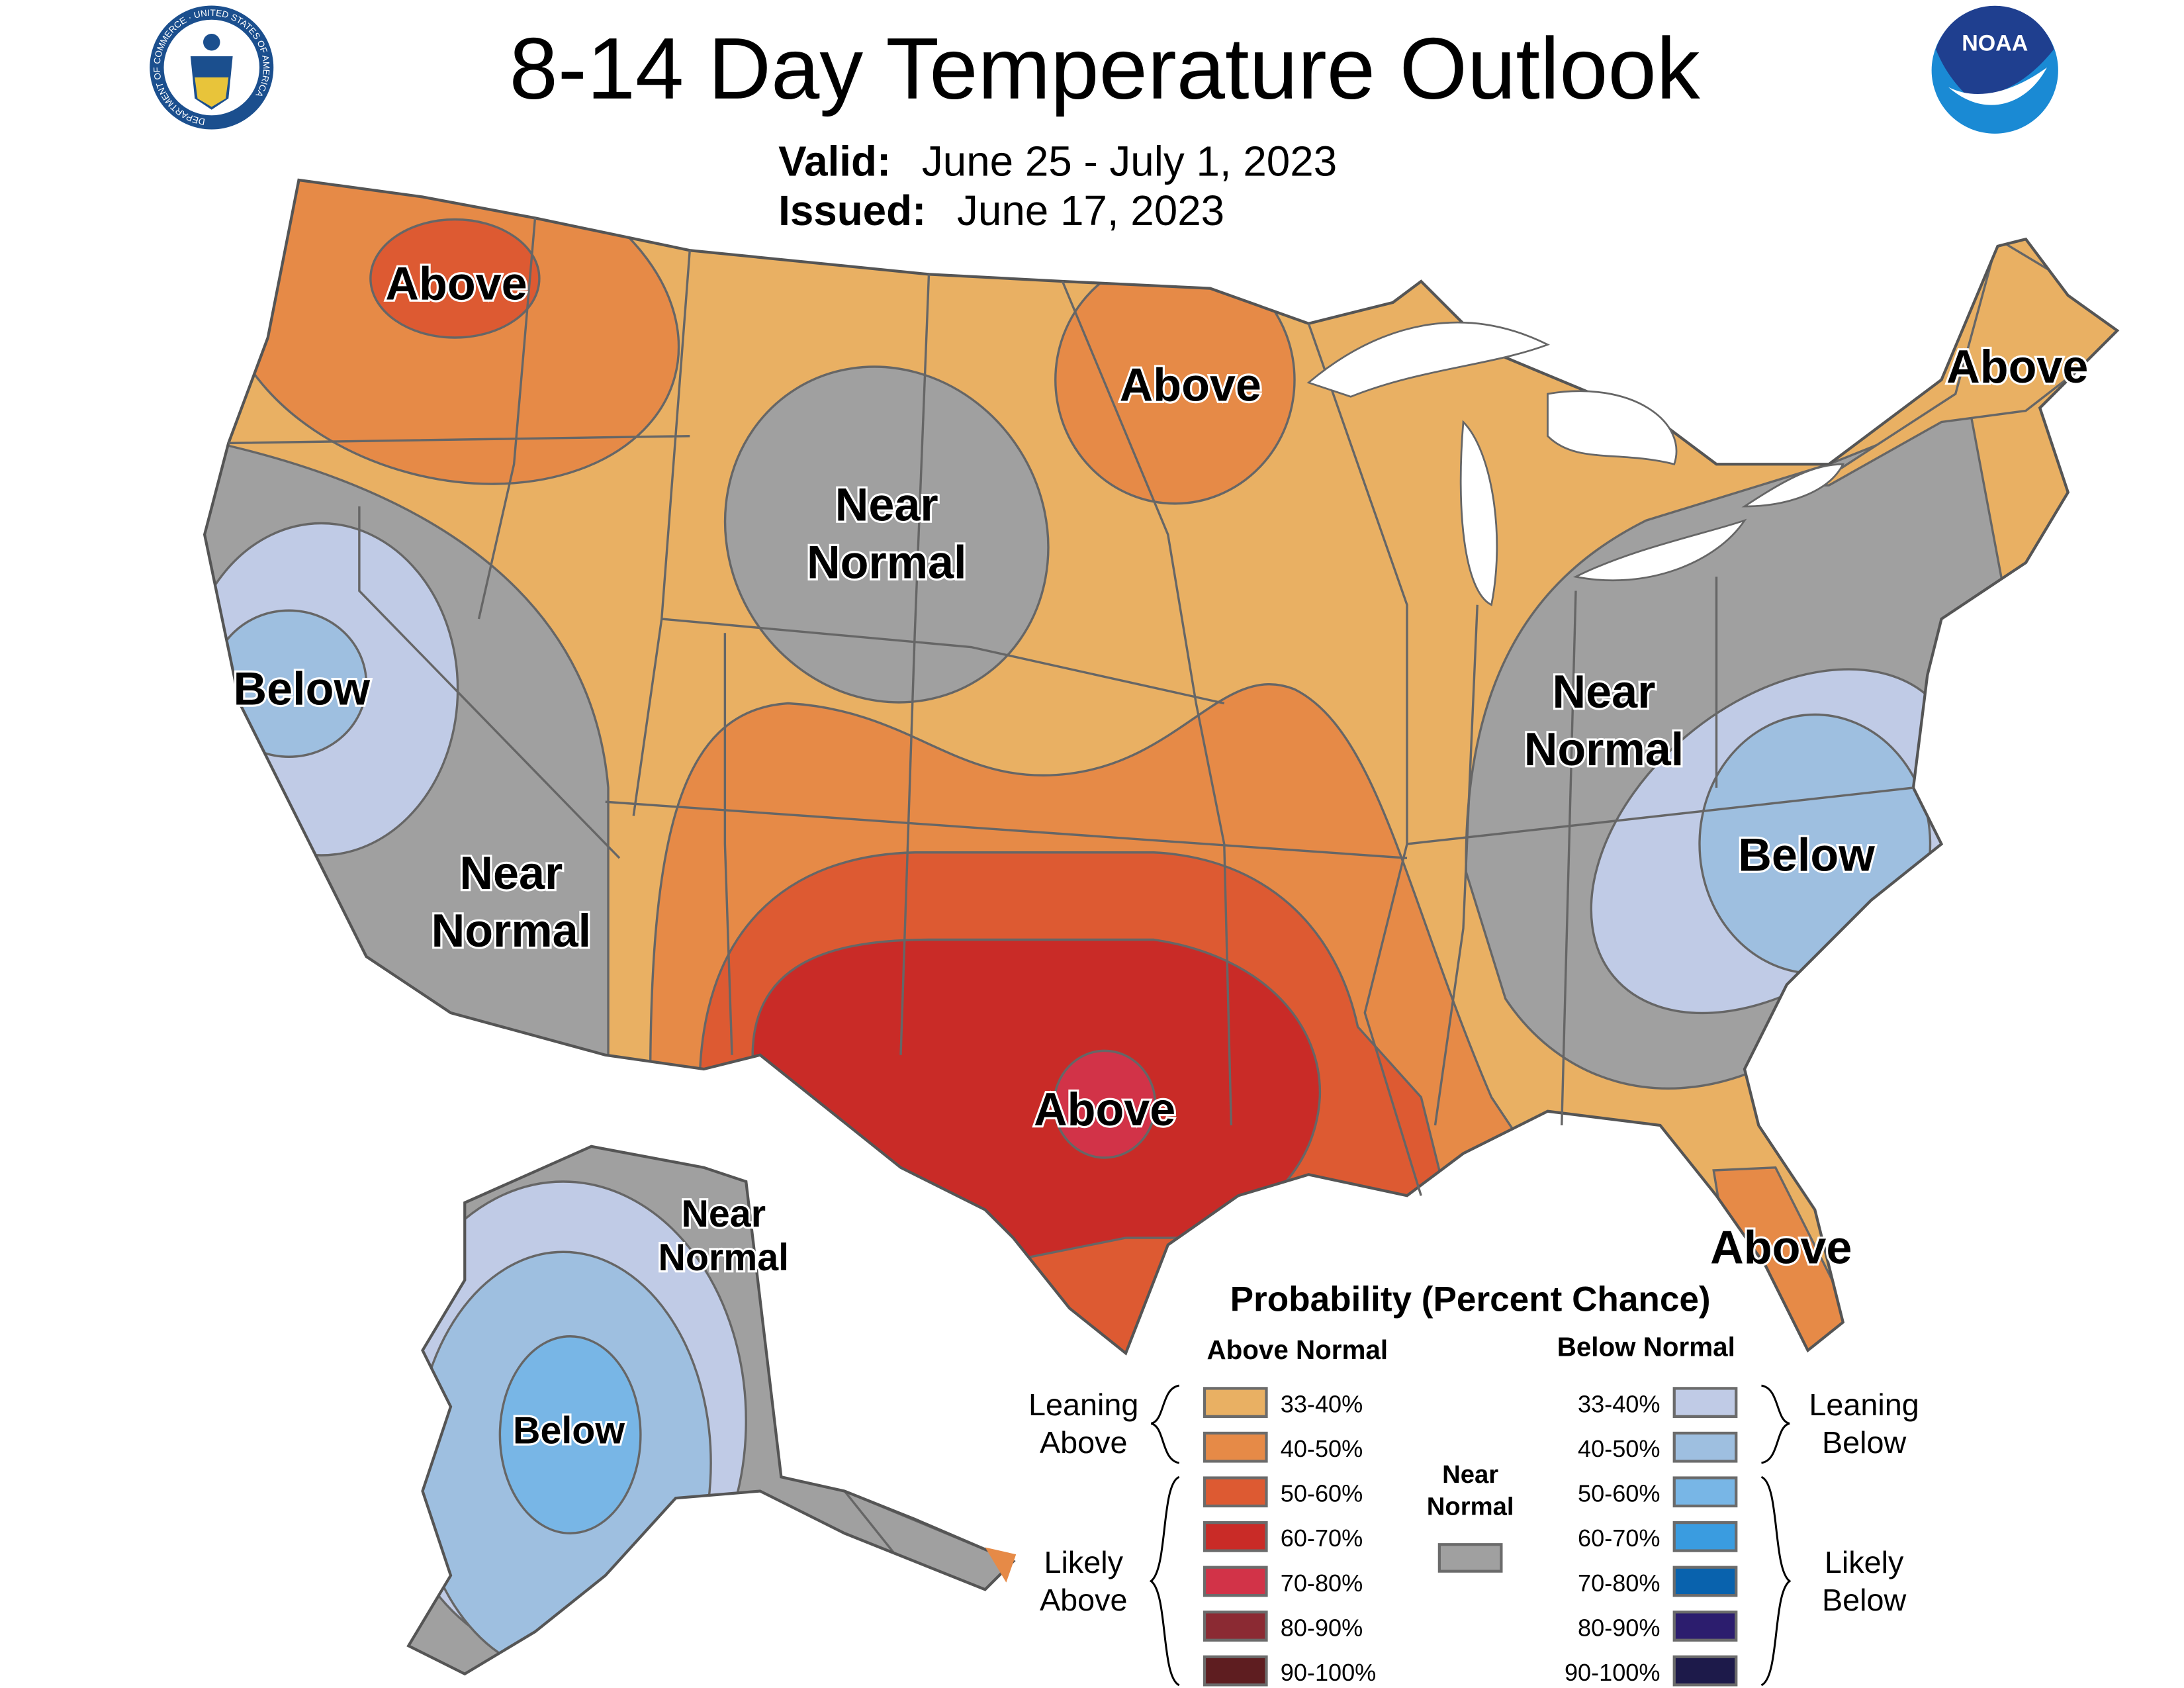 The height and width of the screenshot is (1688, 2184). What do you see at coordinates (1190, 385) in the screenshot?
I see `label-mn-above: Above` at bounding box center [1190, 385].